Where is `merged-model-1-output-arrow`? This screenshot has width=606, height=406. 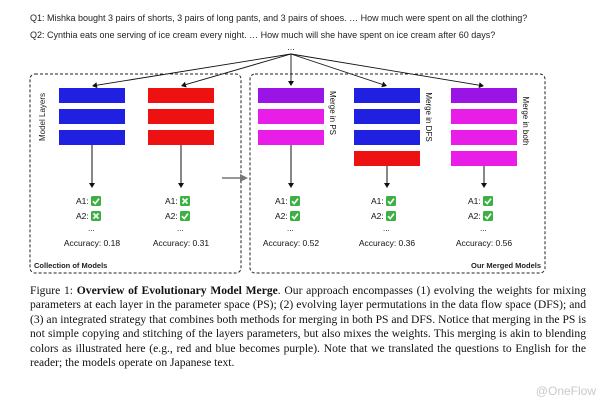
merged-model-1-output-arrow is located at coordinates (291, 166).